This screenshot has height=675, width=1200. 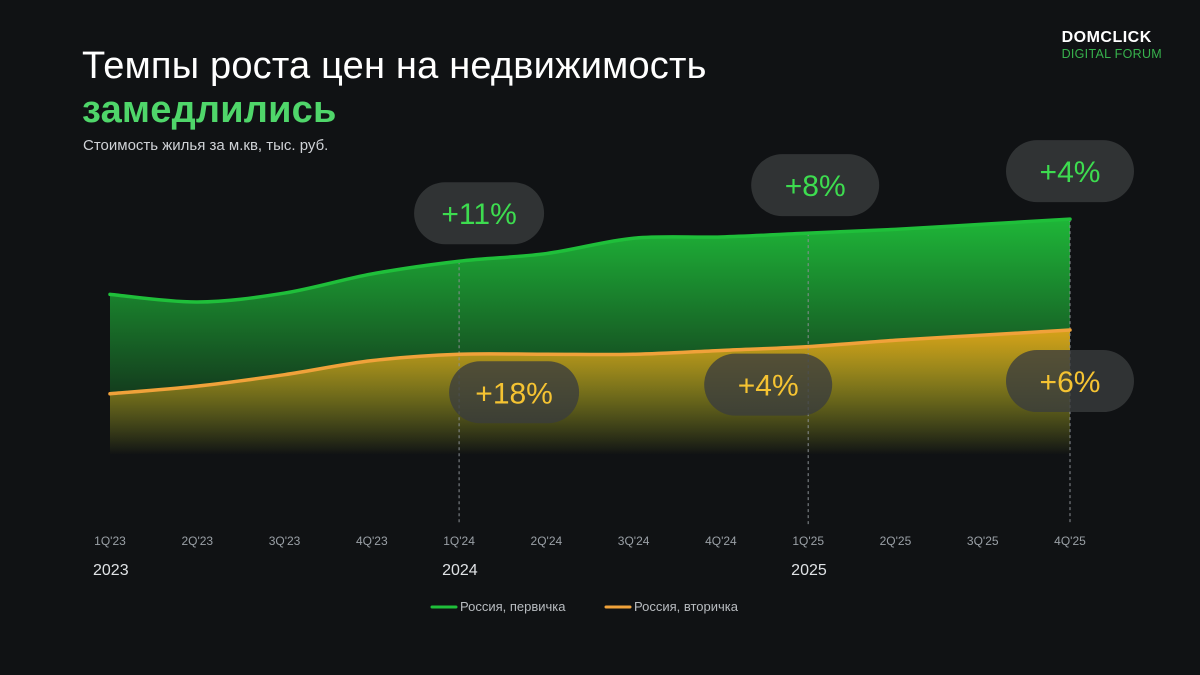 What do you see at coordinates (206, 145) in the screenshot?
I see `chart-subtitle: Стоимость жилья за м.кв, тыс. руб.` at bounding box center [206, 145].